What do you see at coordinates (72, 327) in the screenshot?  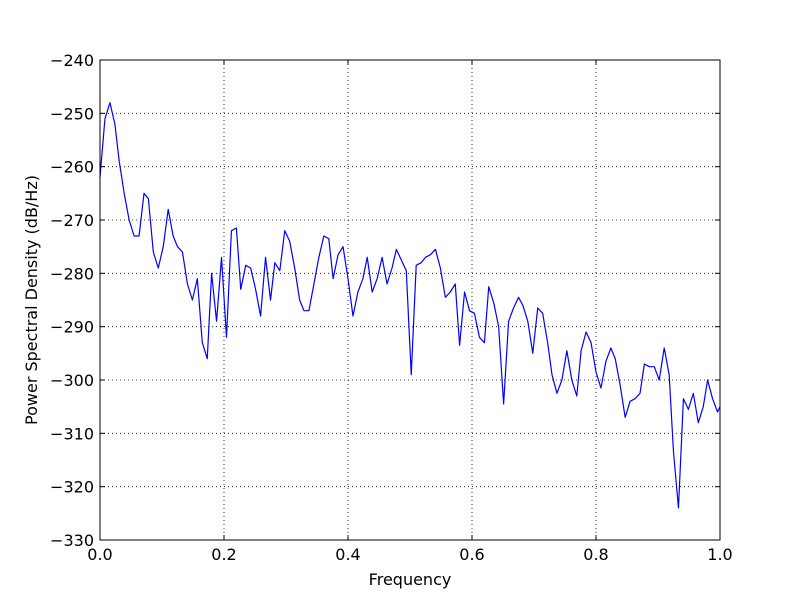 I see `y-tick-label: −290` at bounding box center [72, 327].